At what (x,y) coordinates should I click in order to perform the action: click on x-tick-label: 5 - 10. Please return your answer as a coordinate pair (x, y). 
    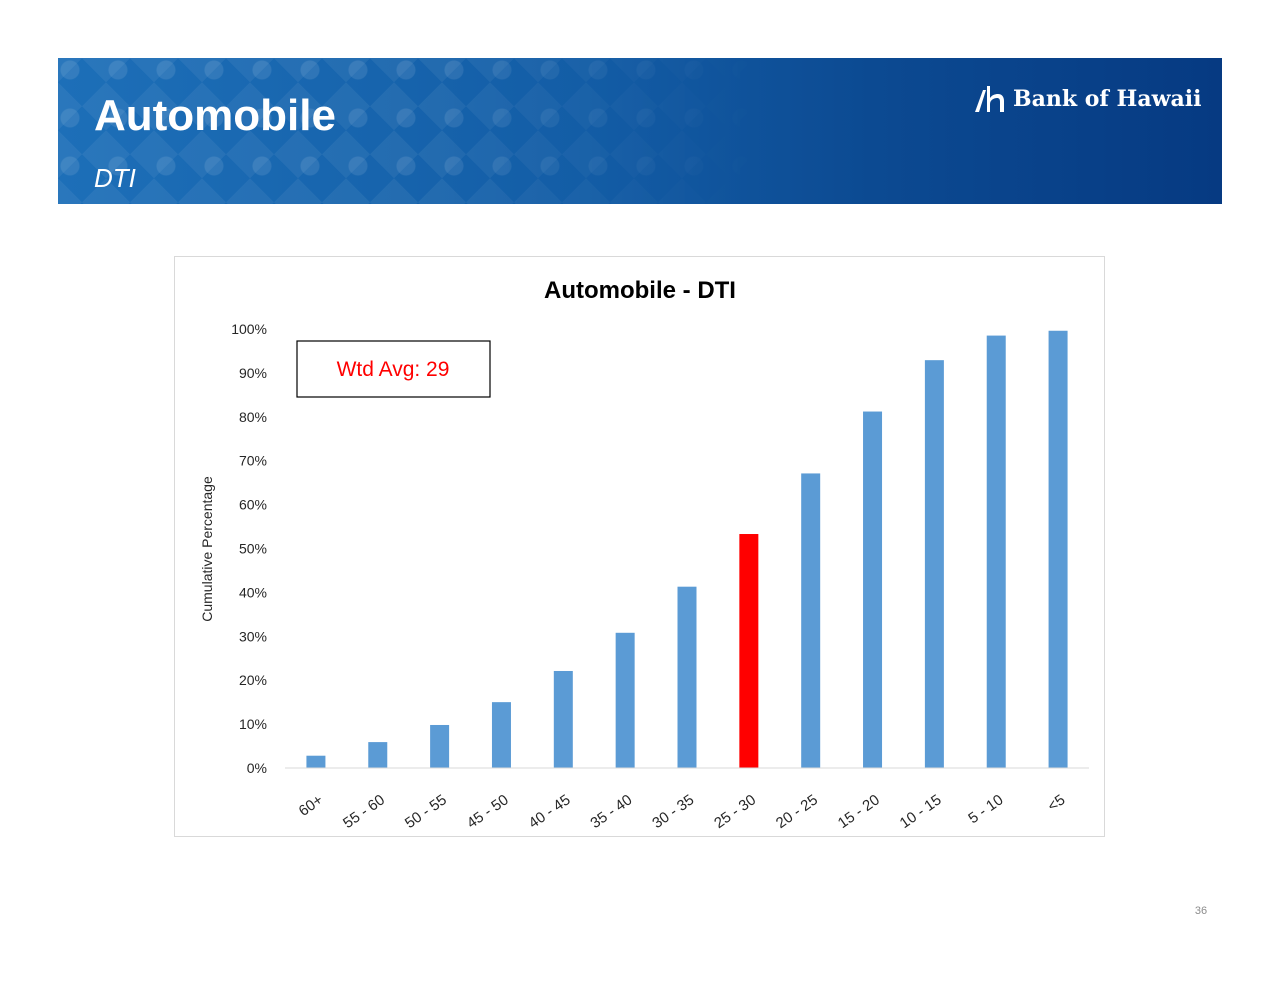
    Looking at the image, I should click on (985, 809).